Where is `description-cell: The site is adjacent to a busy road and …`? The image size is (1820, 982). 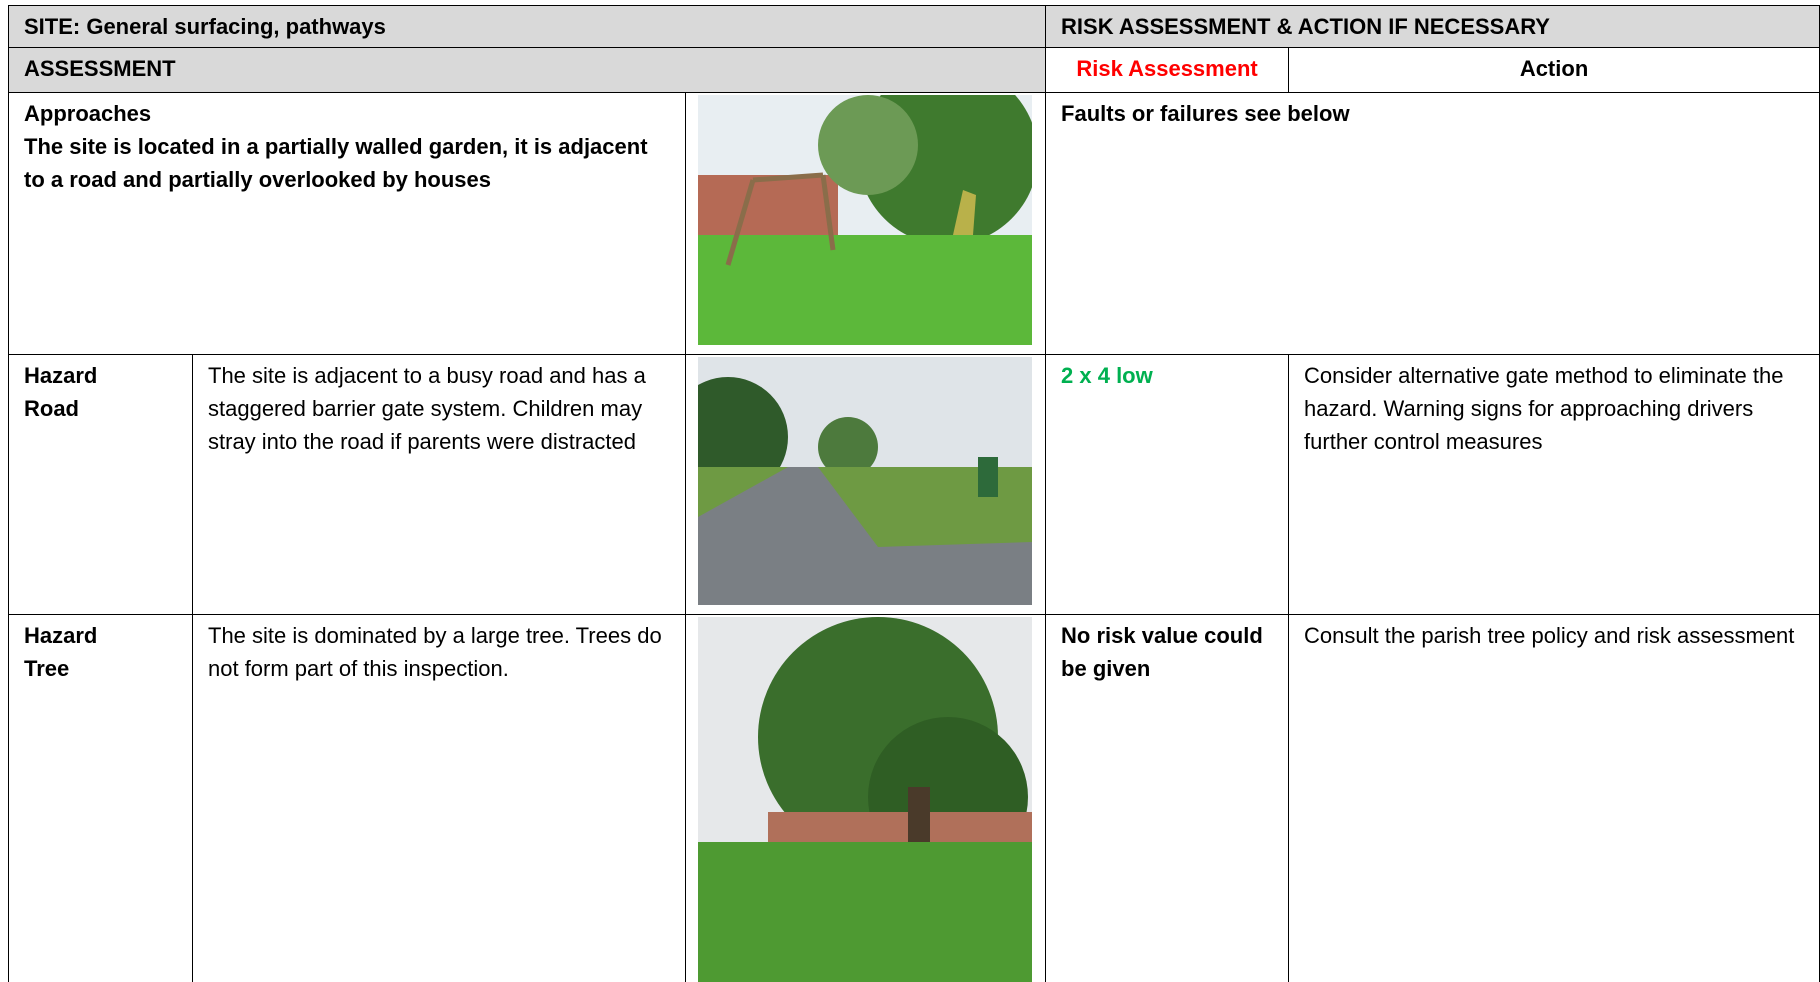
description-cell: The site is adjacent to a busy road and … is located at coordinates (439, 484).